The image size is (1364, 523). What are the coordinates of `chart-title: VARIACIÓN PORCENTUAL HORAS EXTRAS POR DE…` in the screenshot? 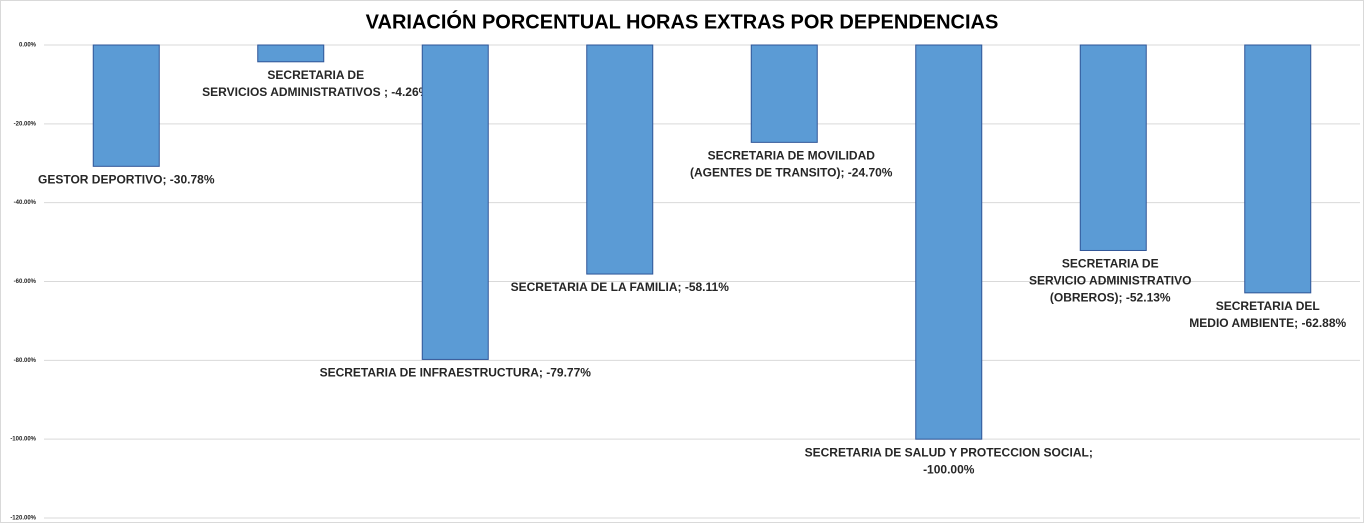 It's located at (682, 21).